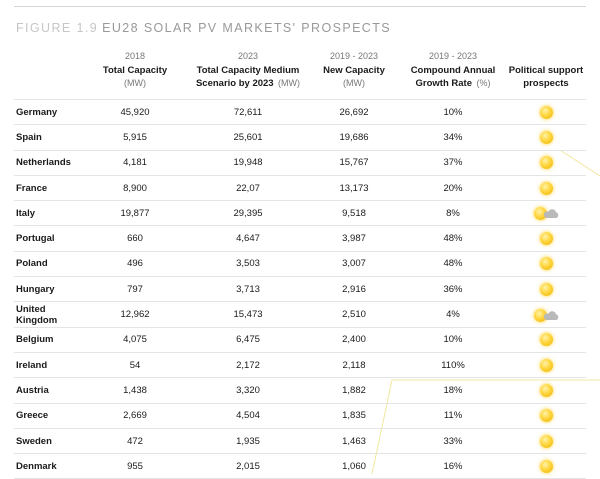  What do you see at coordinates (248, 365) in the screenshot?
I see `total-2023-cell: 2,172` at bounding box center [248, 365].